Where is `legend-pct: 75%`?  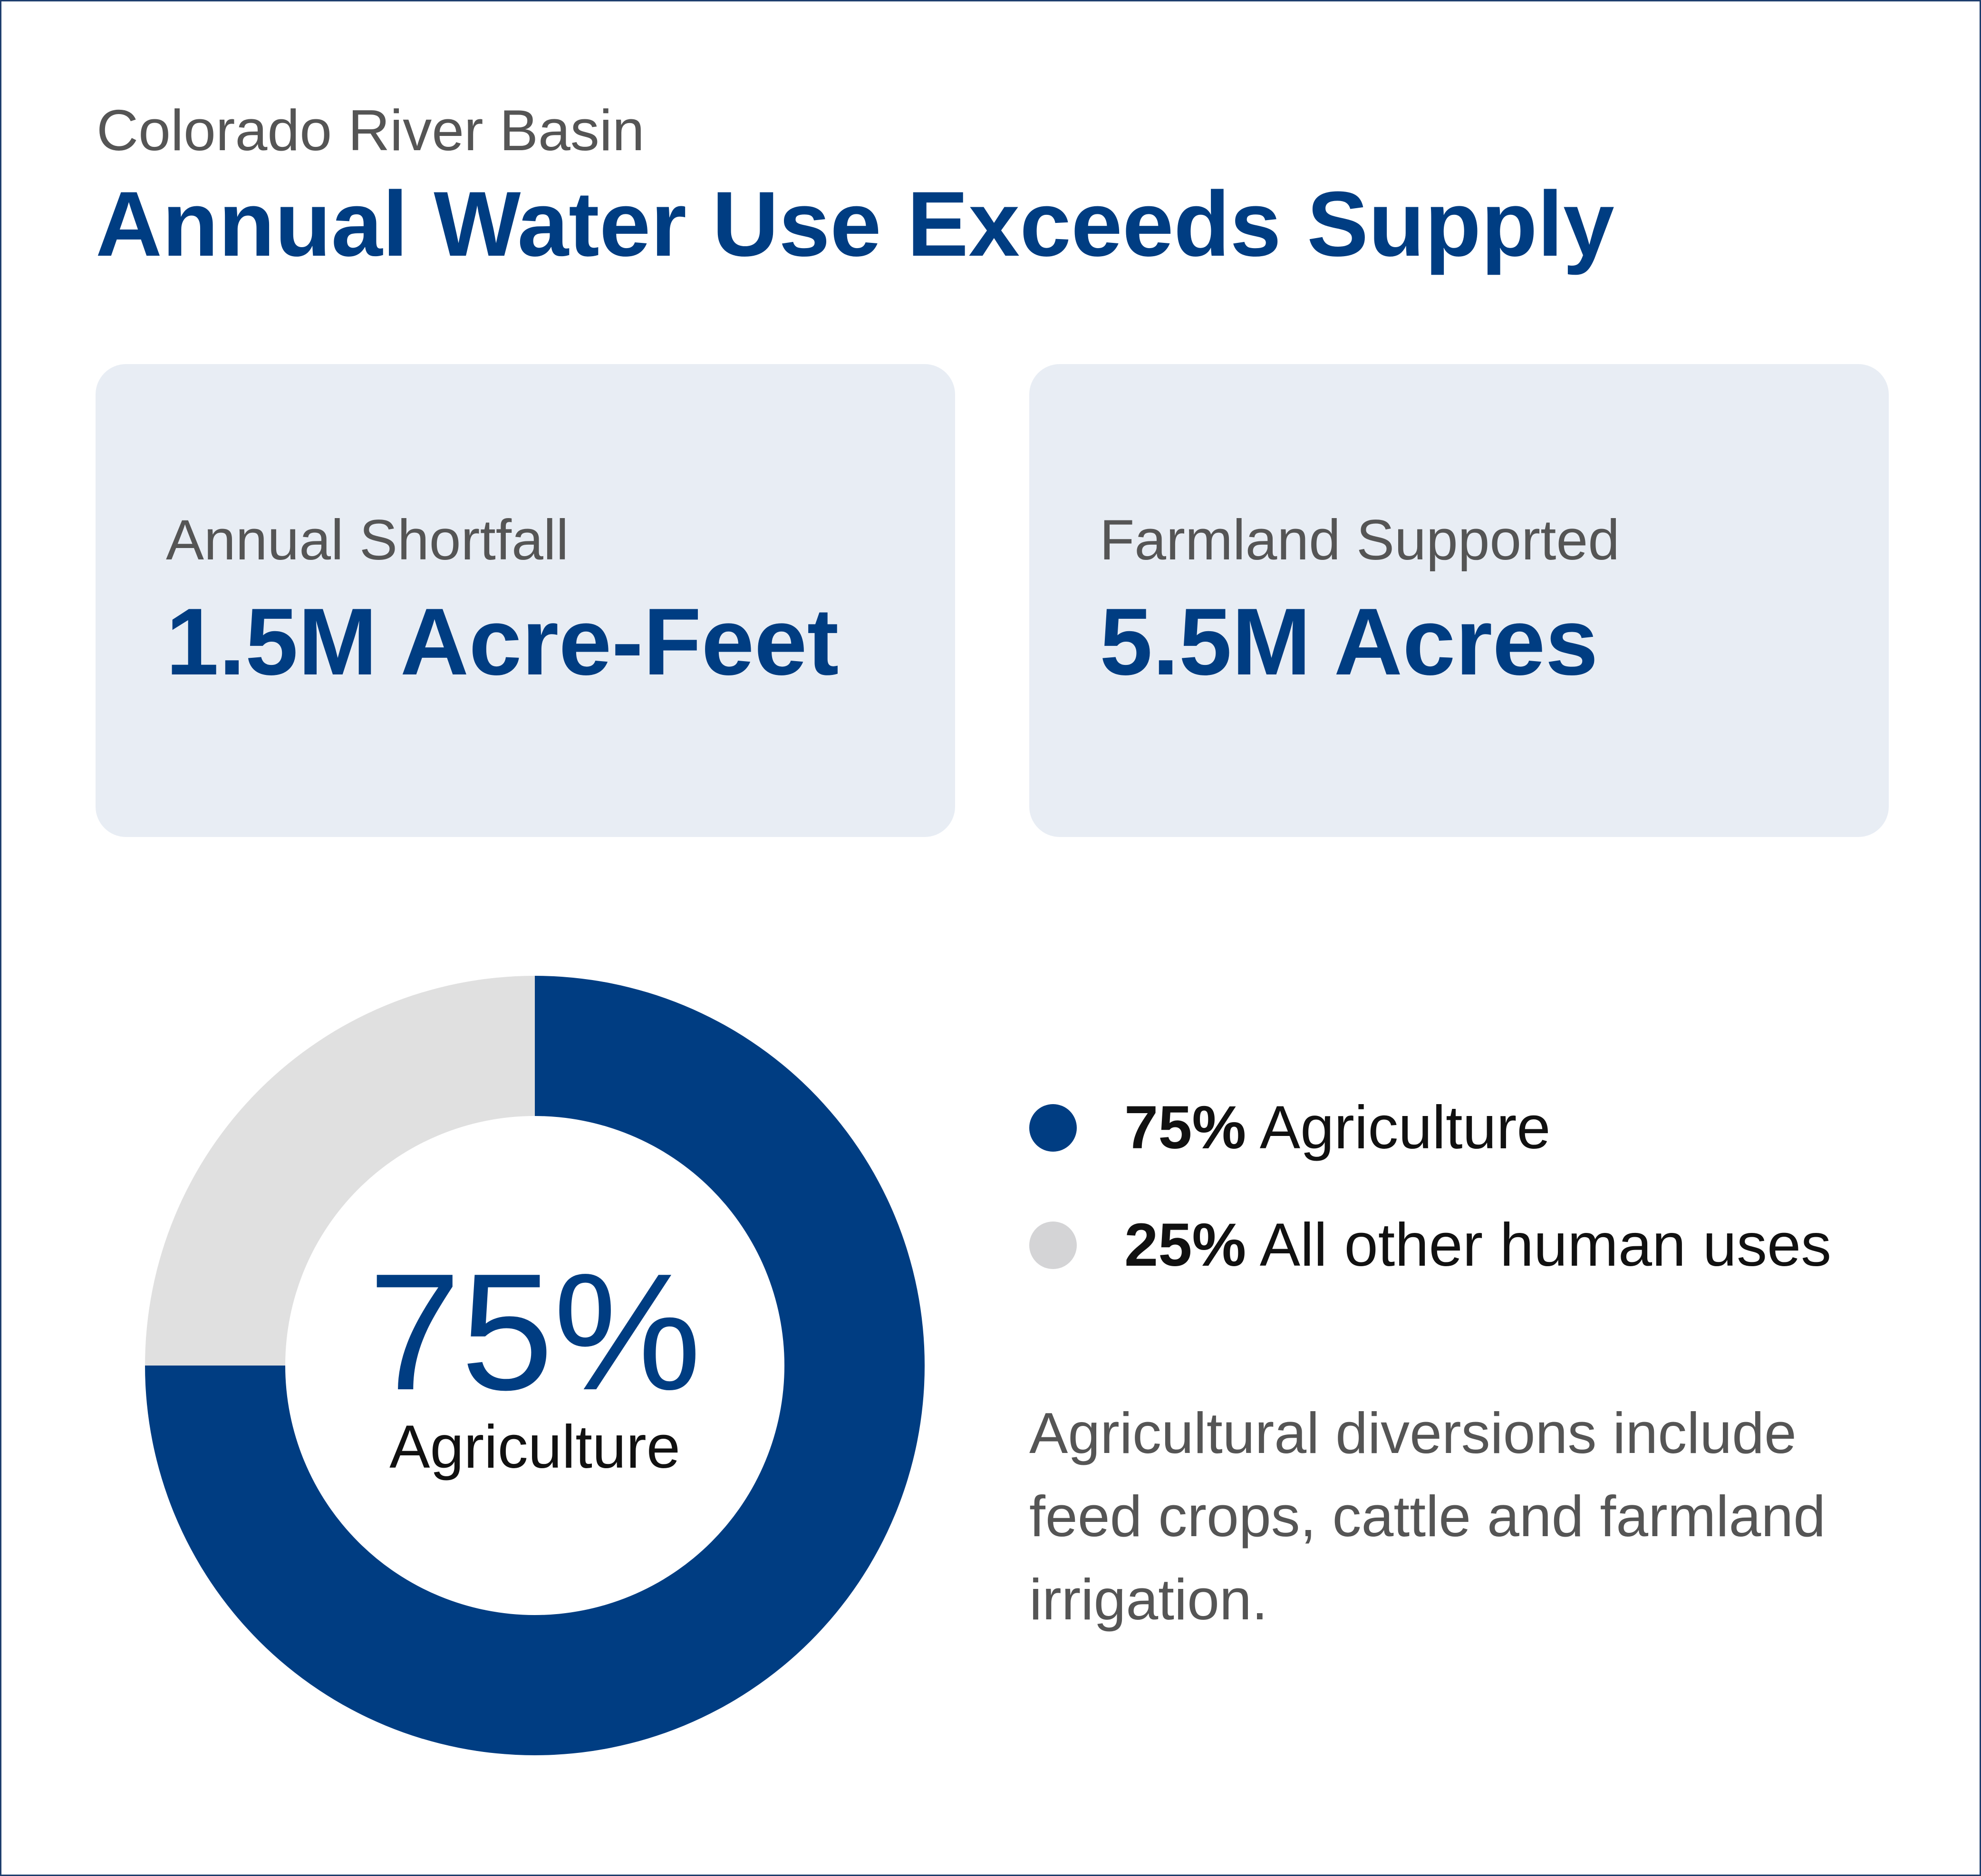
legend-pct: 75% is located at coordinates (1186, 1128).